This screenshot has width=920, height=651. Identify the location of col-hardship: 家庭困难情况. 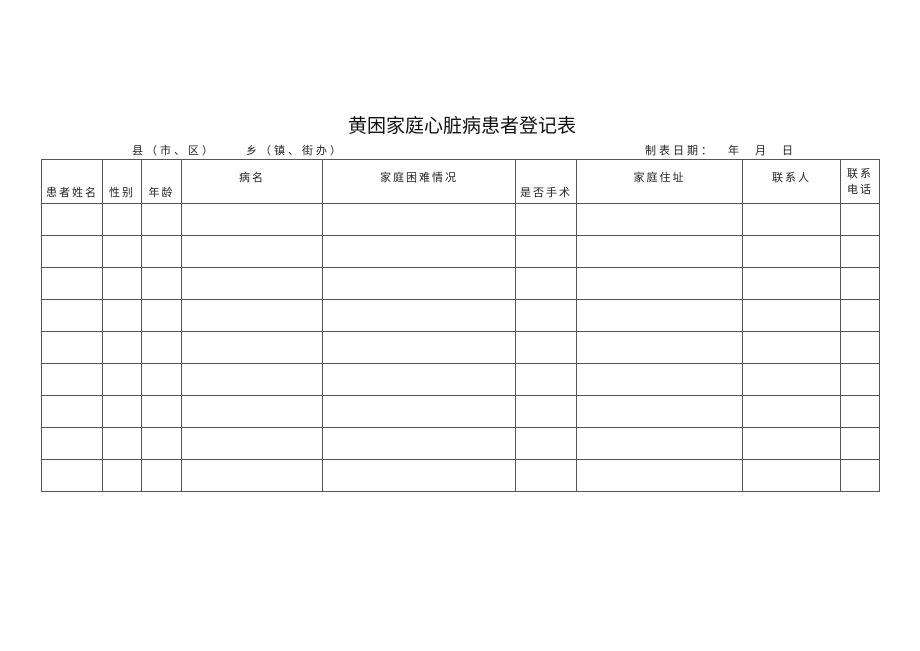
(419, 181).